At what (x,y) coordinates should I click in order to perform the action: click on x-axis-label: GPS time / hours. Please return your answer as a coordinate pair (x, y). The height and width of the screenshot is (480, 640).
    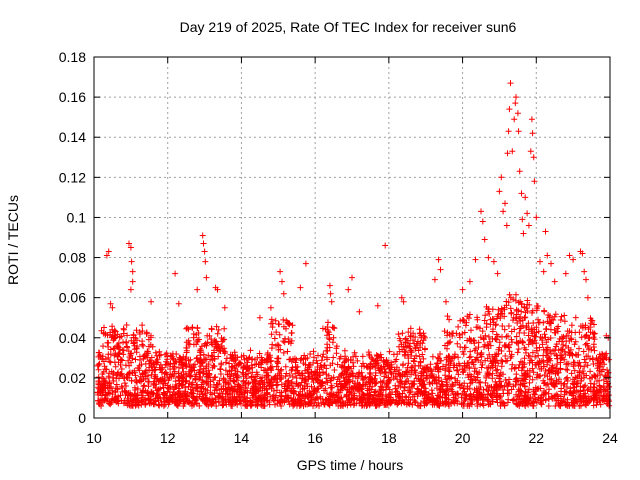
    Looking at the image, I should click on (350, 465).